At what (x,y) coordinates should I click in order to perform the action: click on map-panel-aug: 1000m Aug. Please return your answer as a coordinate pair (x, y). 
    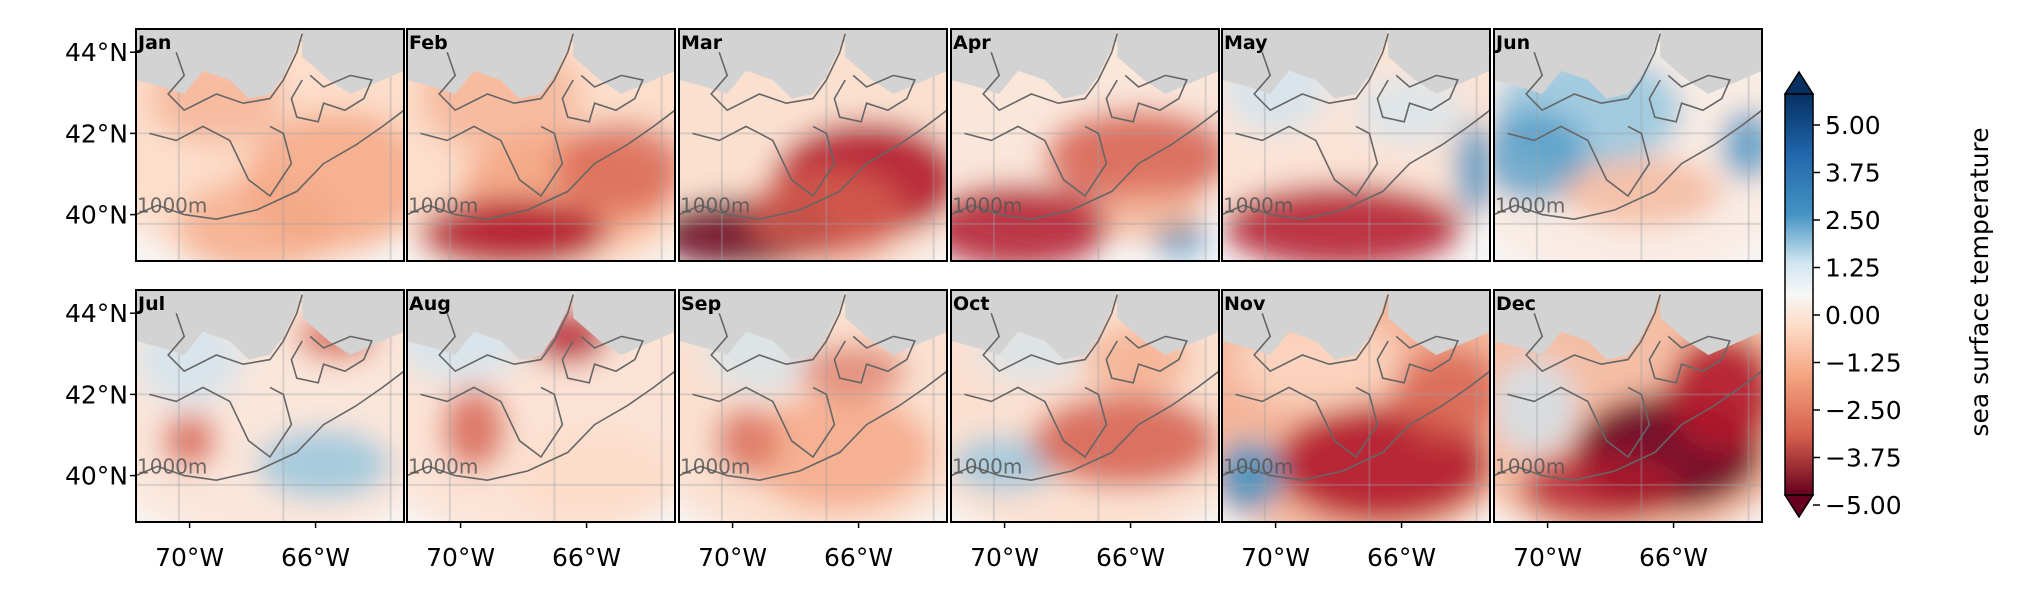
    Looking at the image, I should click on (541, 406).